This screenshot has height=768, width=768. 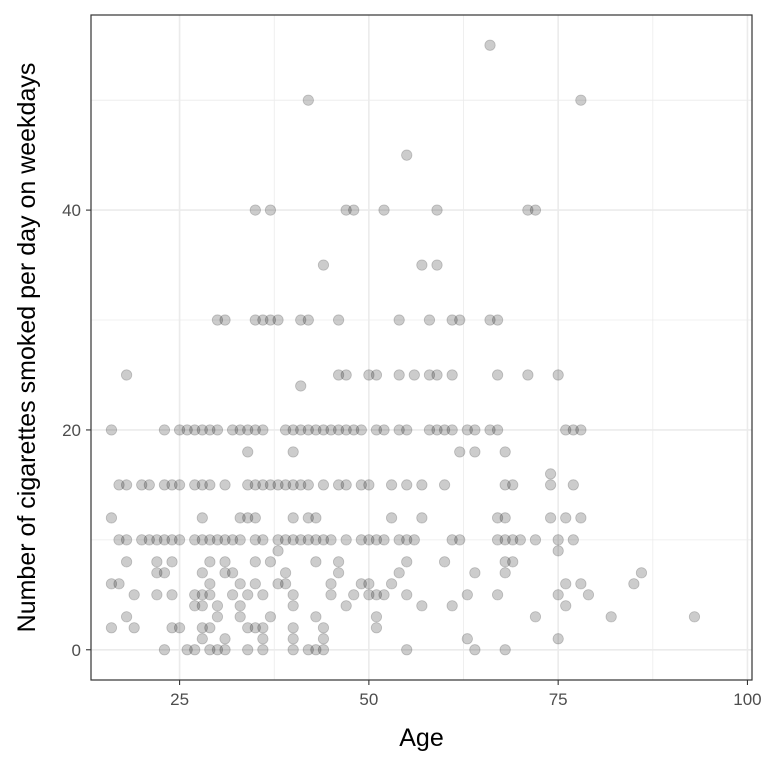 I want to click on x-tick-label: 75, so click(x=558, y=699).